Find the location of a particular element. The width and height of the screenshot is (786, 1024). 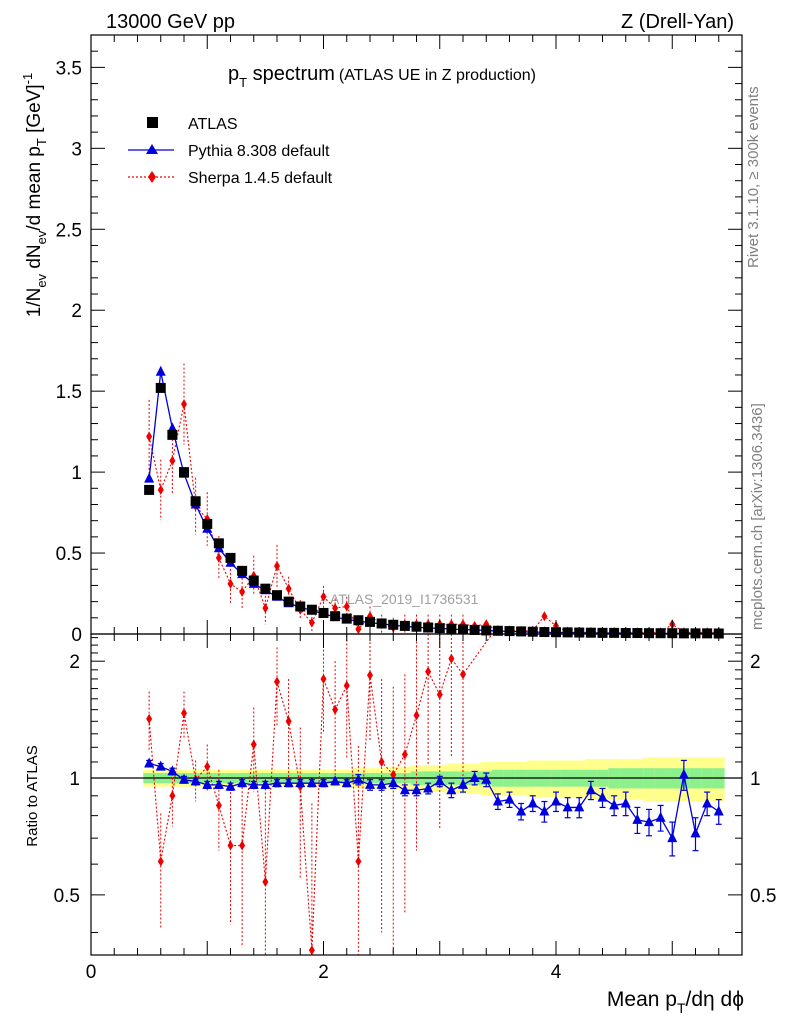

mcplots-label: mcplots.cern.ch [arXiv:1306.3436] is located at coordinates (757, 516).